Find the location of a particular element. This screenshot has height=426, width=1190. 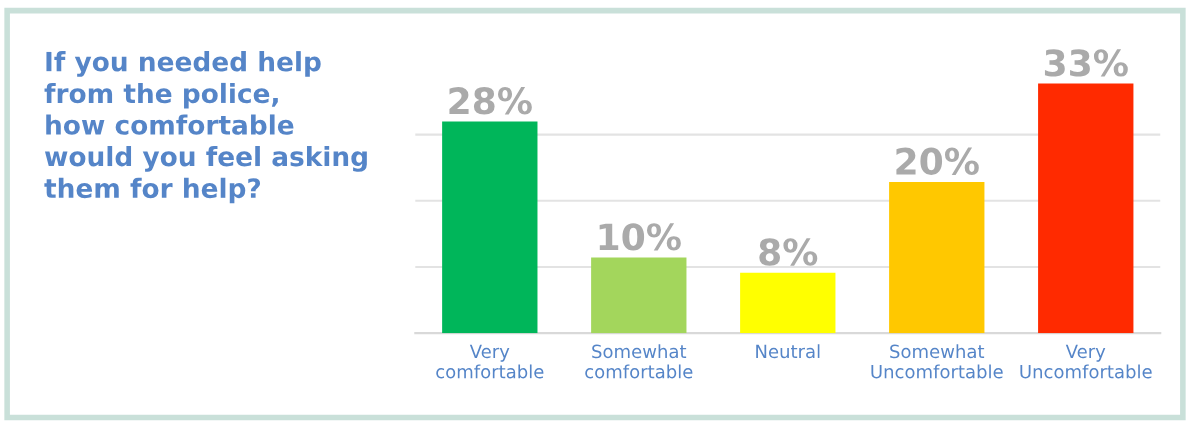

text: If you needed help from the police, how comfortable would you feel asking them for help? is located at coordinates (205, 127).